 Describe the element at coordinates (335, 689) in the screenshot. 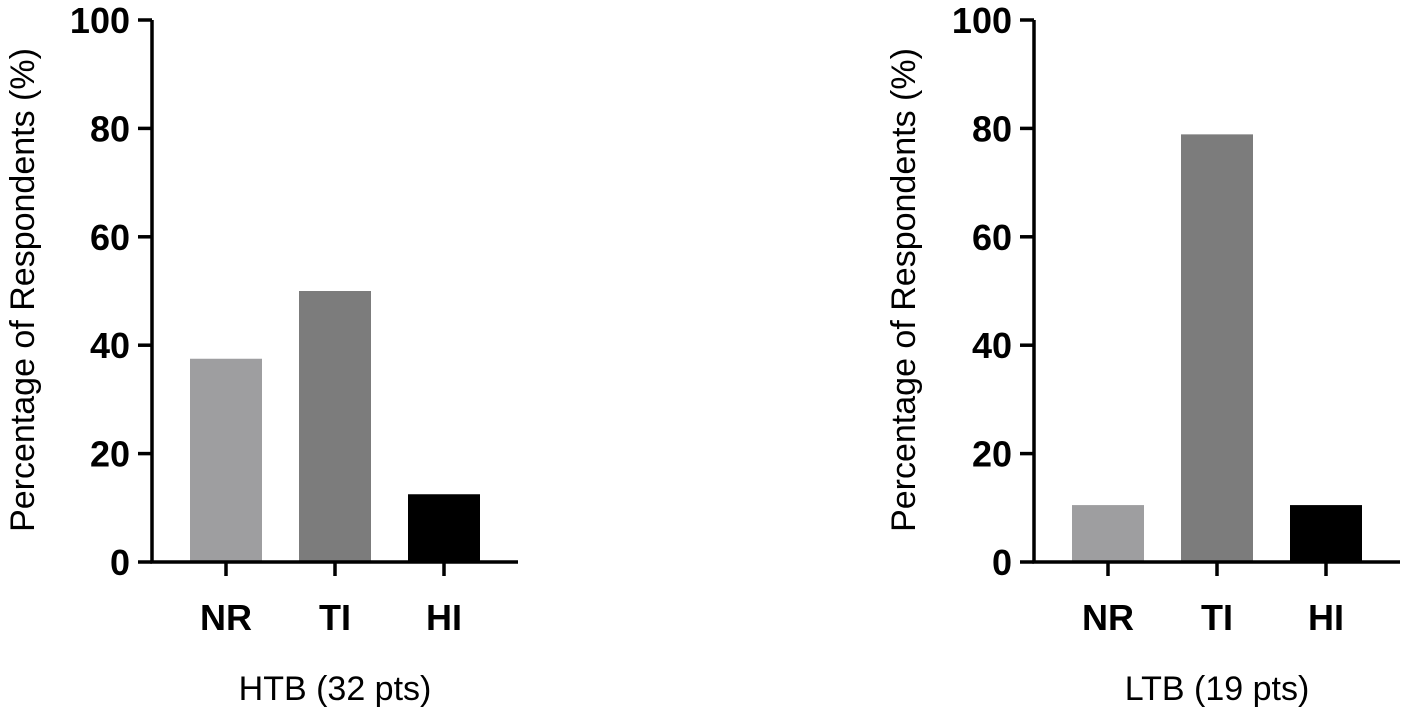

I see `x-axis-title: HTB (32 pts)` at that location.